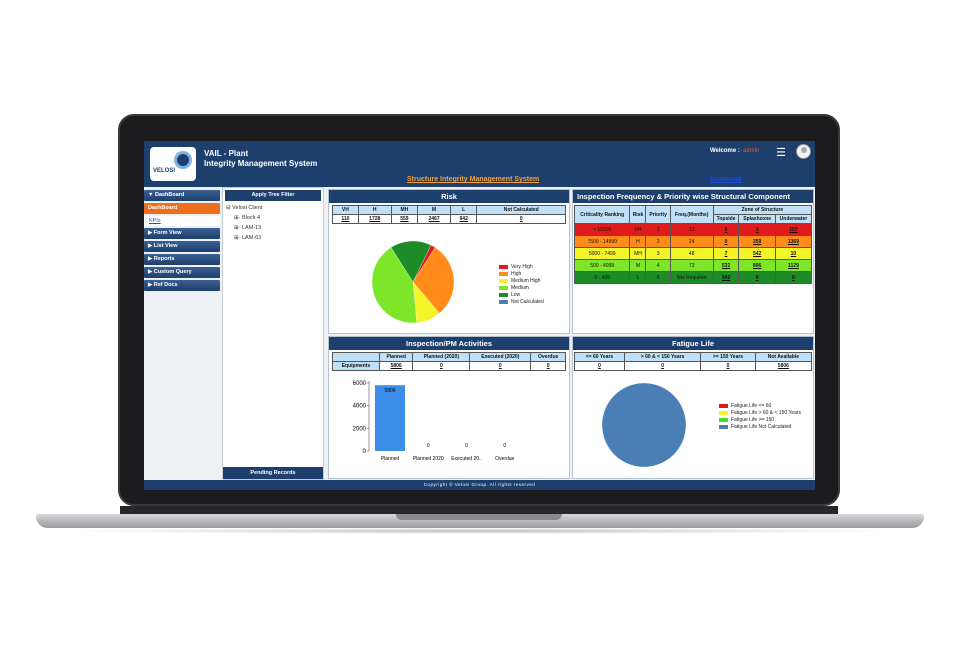 The image size is (960, 651). What do you see at coordinates (449, 343) in the screenshot?
I see `inspection-pm-title: Inspection/PM Activities` at bounding box center [449, 343].